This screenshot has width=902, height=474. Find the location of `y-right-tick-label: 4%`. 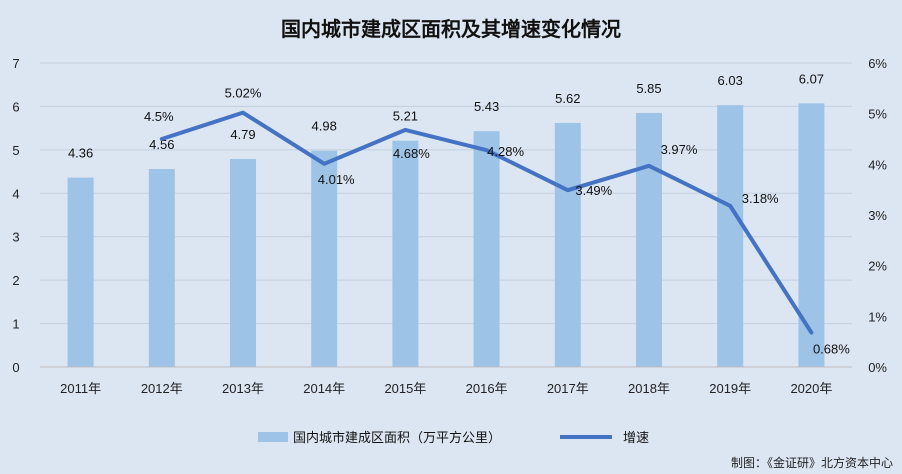

y-right-tick-label: 4% is located at coordinates (877, 164).